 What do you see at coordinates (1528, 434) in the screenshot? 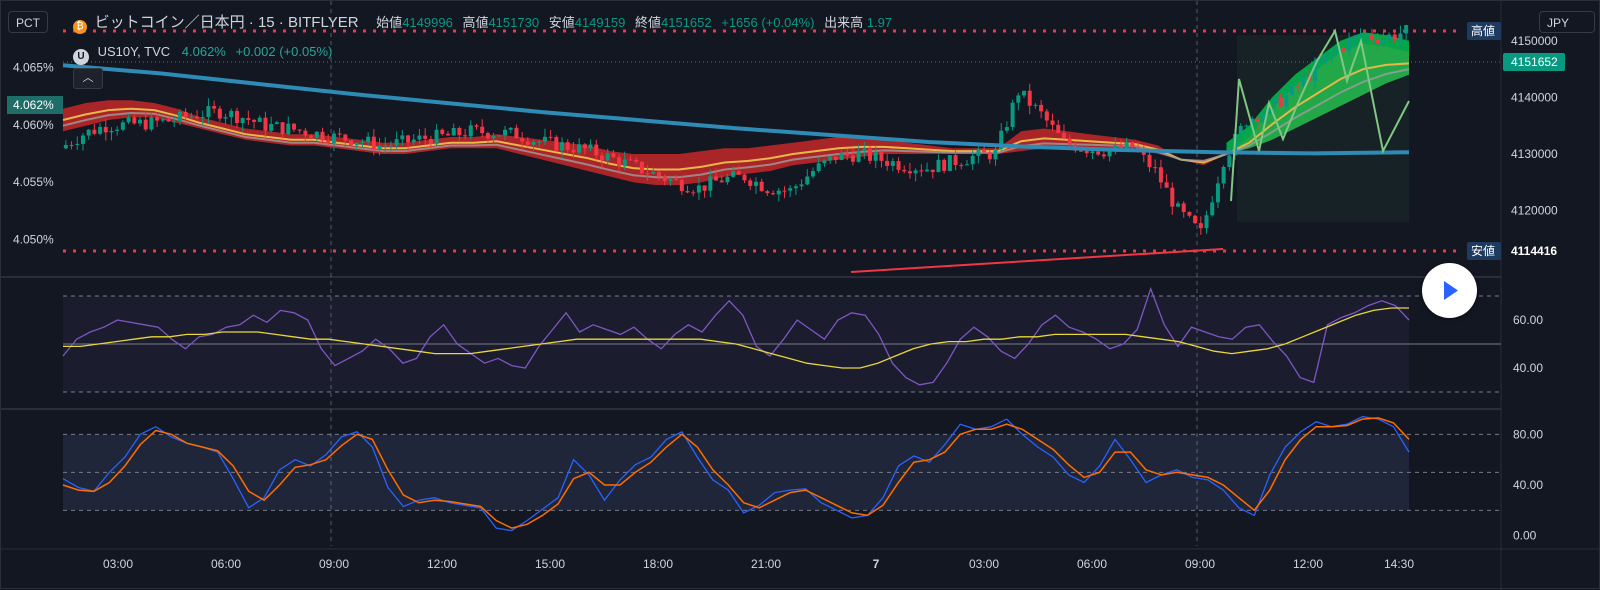
I see `stoch-axis-label: 80.00` at bounding box center [1528, 434].